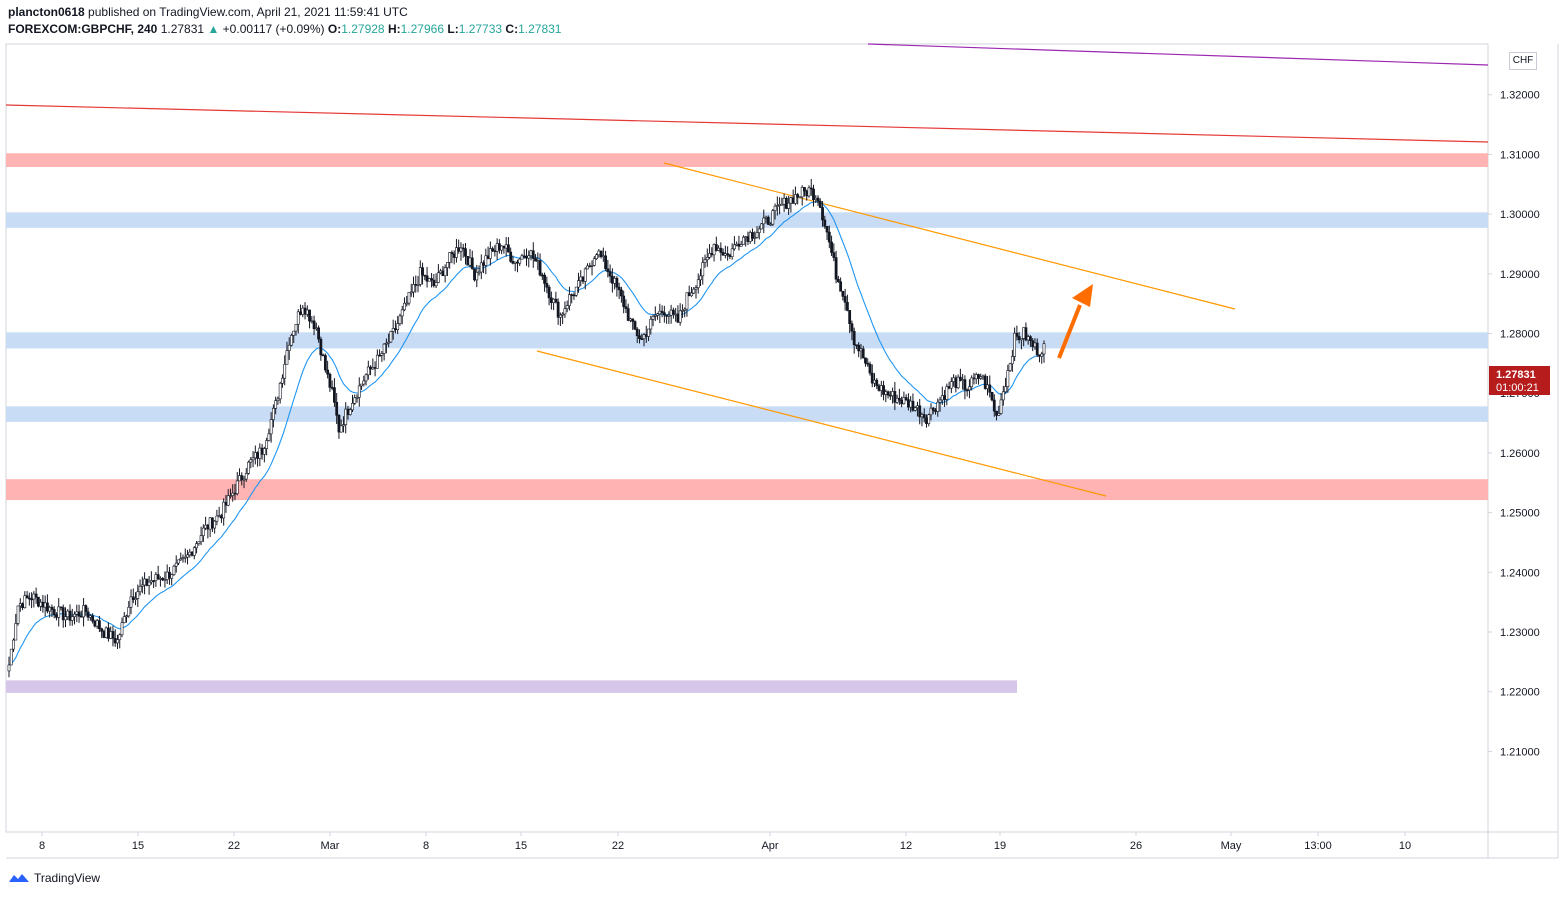 This screenshot has height=897, width=1563. Describe the element at coordinates (769, 846) in the screenshot. I see `x-tick-label: Apr` at that location.